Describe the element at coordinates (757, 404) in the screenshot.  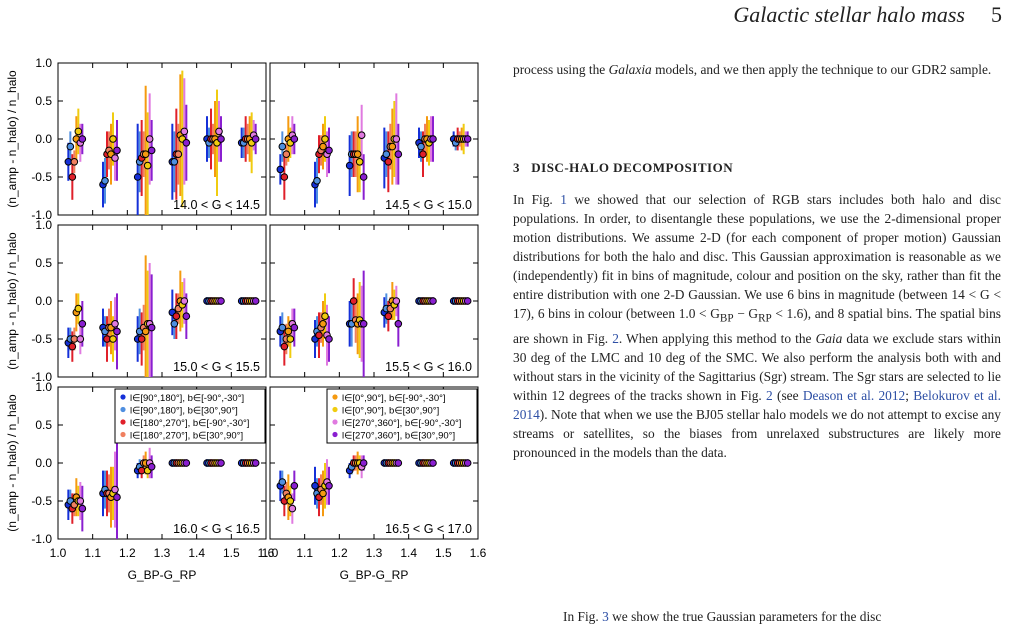
I see `citation-link: Belokurov et al. 2014` at that location.